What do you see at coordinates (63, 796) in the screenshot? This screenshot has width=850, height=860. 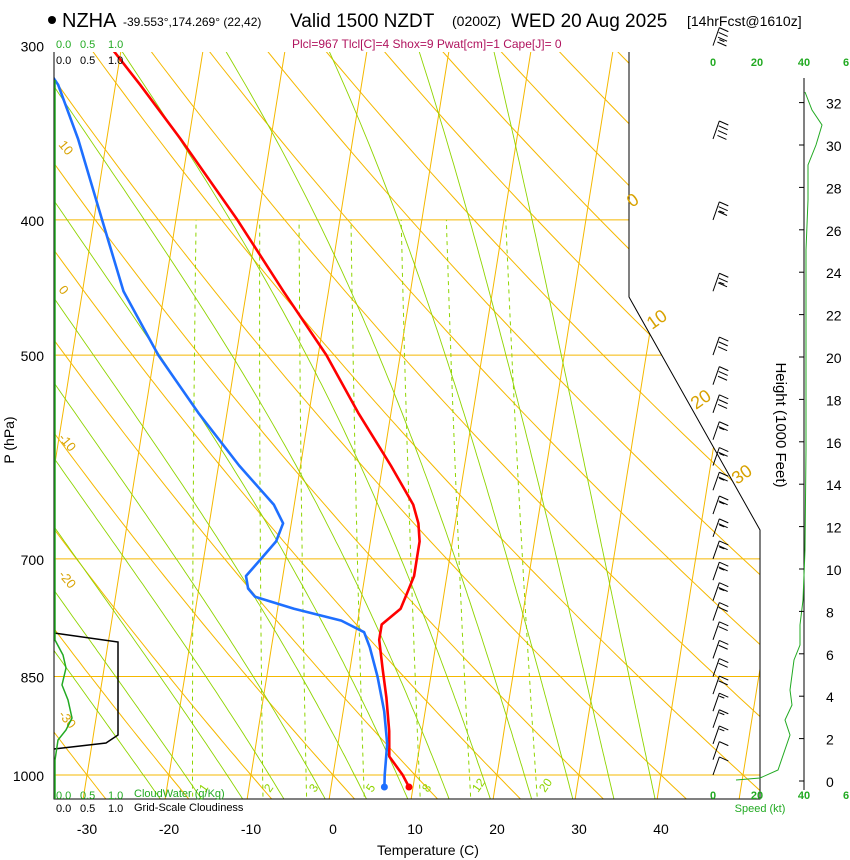 I see `bottom-scale-green-label: 0.0` at bounding box center [63, 796].